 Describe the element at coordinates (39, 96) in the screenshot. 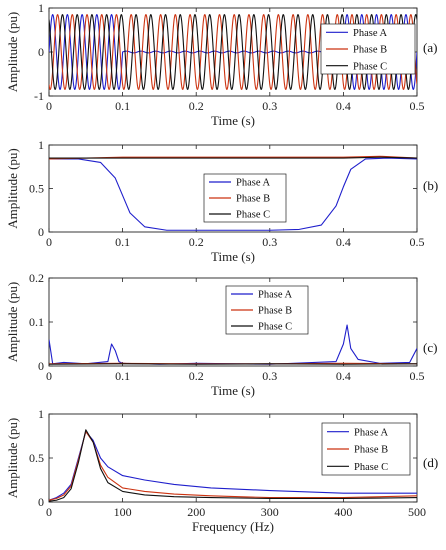

I see `y-tick-label: -1` at that location.